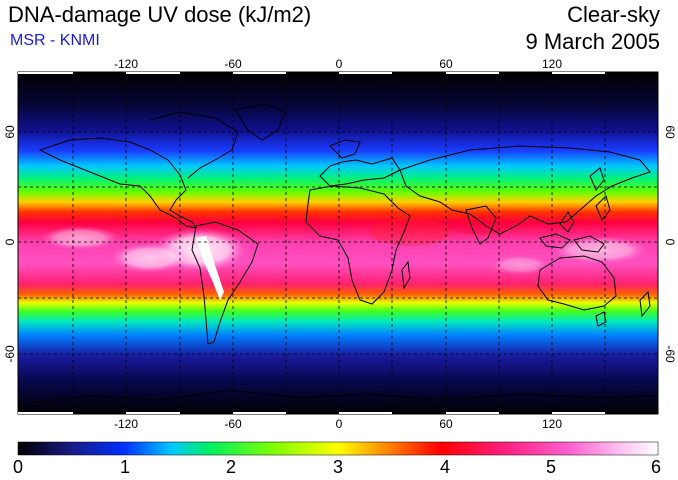  Describe the element at coordinates (446, 424) in the screenshot. I see `lon-tick-bottom: 60` at that location.